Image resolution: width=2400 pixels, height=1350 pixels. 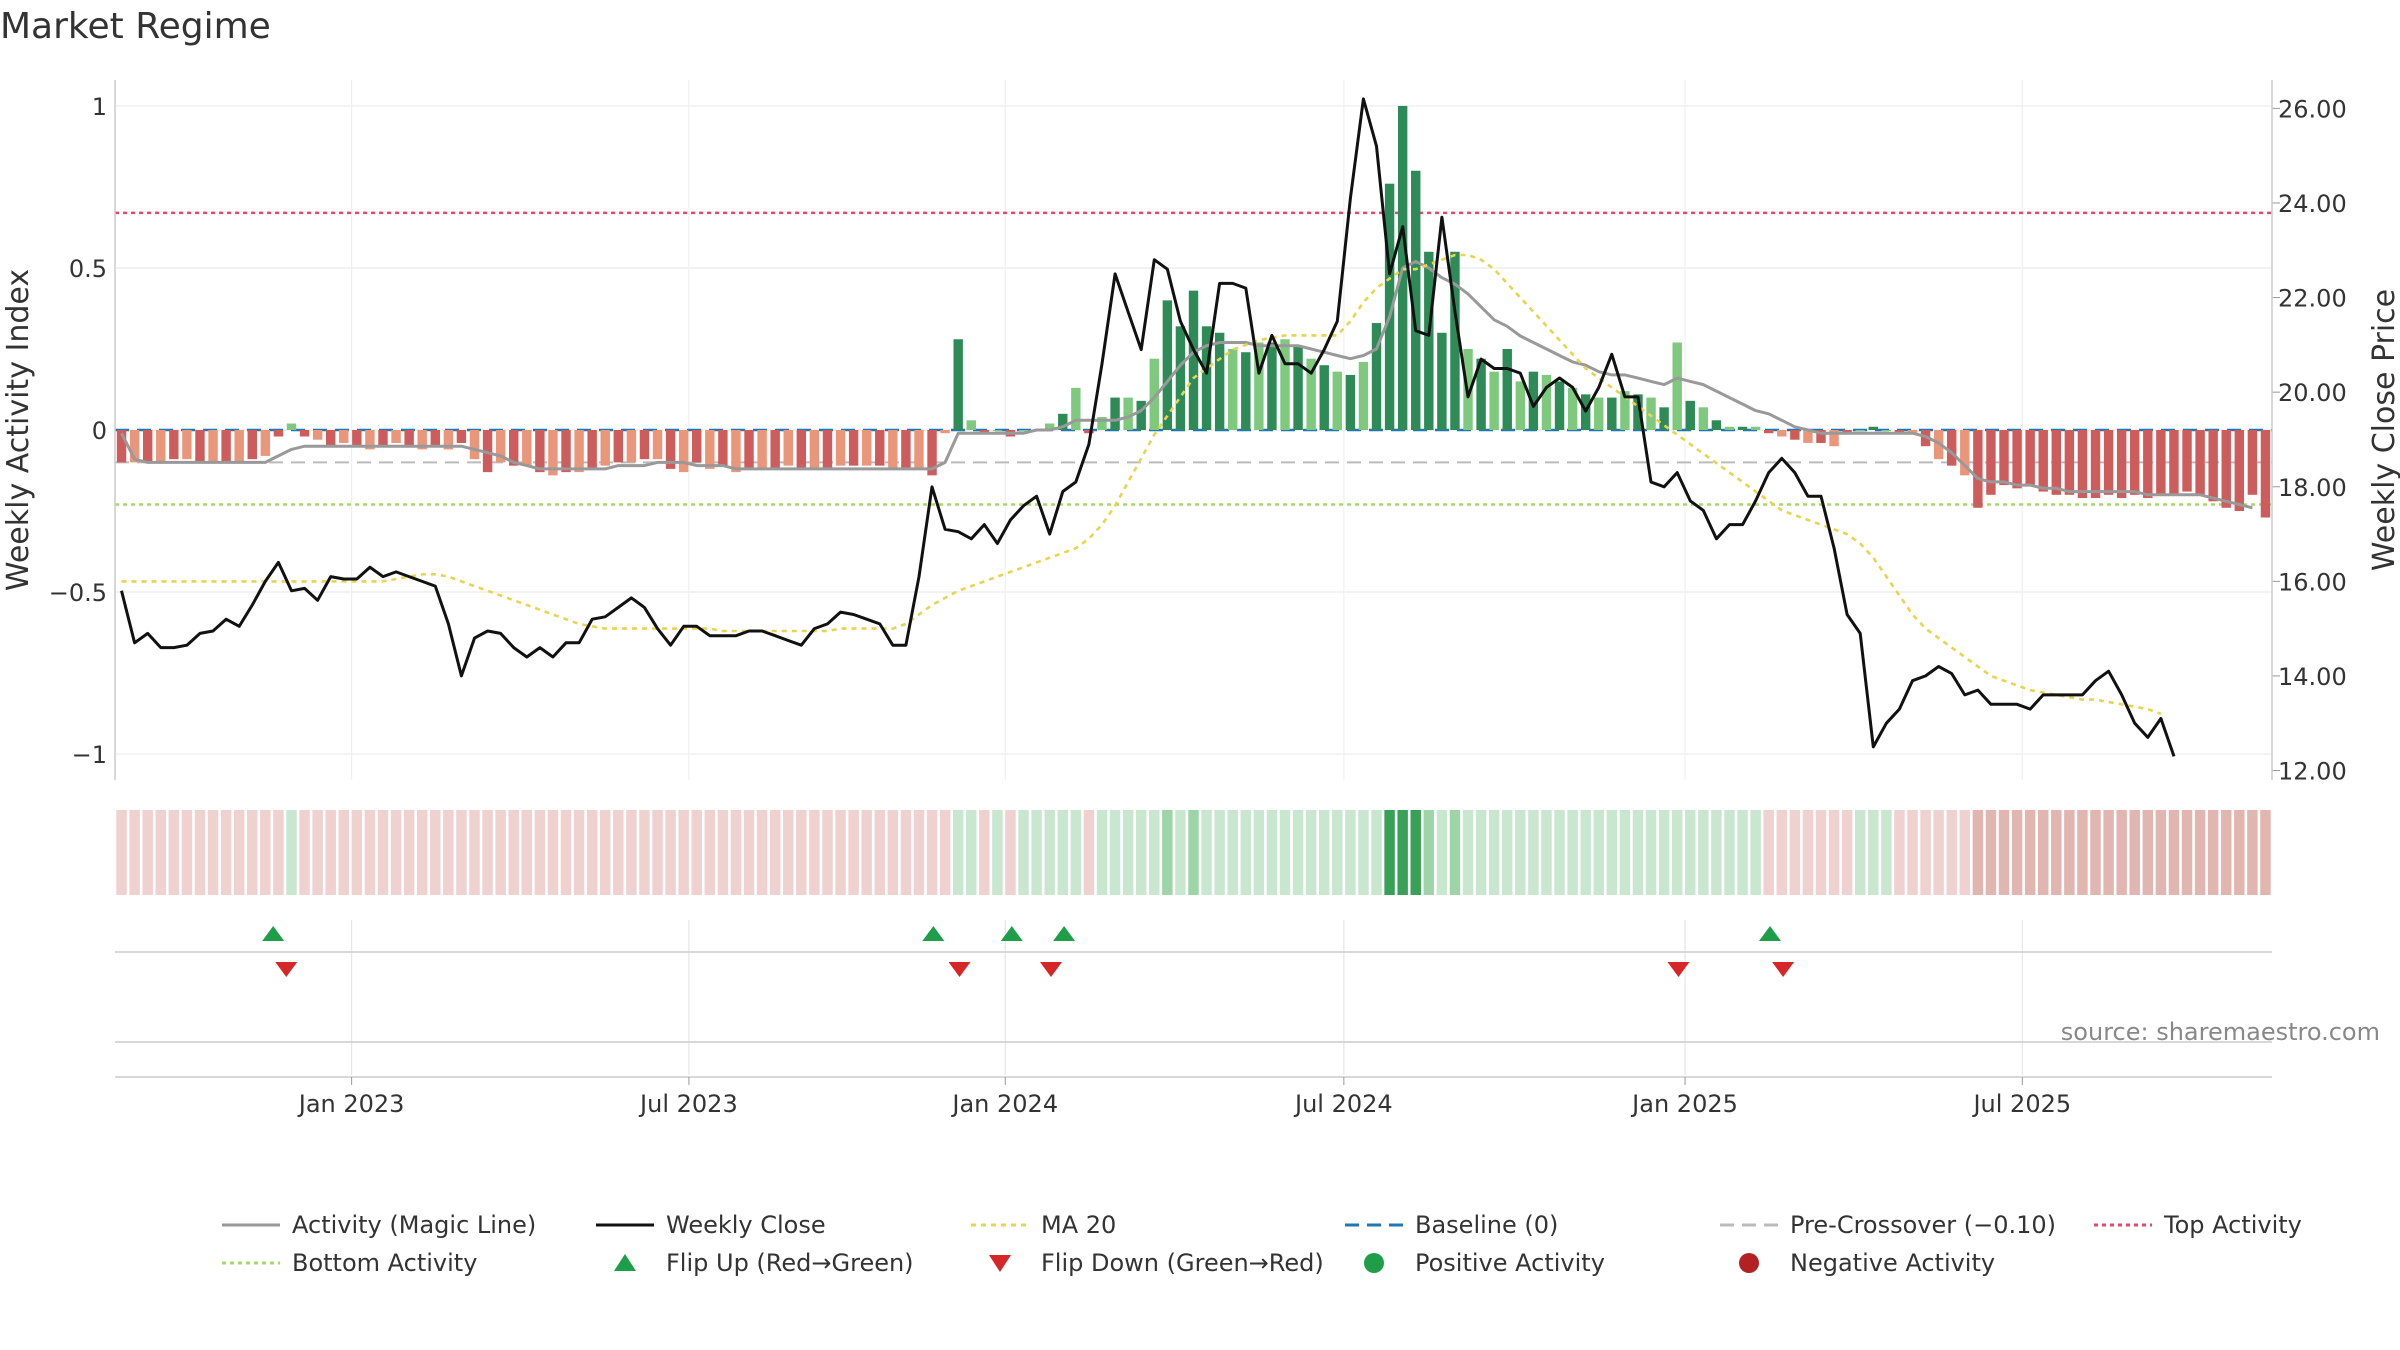 I want to click on y2-tick-label: 12.00, so click(x=2312, y=772).